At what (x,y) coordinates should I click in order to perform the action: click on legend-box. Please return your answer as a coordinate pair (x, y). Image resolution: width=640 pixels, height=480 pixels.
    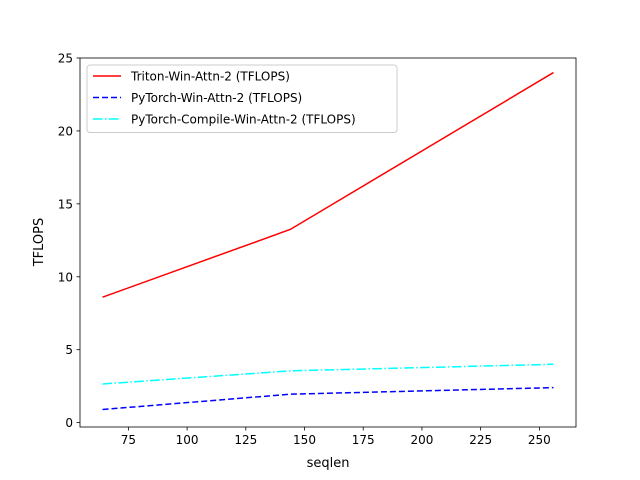
    Looking at the image, I should click on (242, 98).